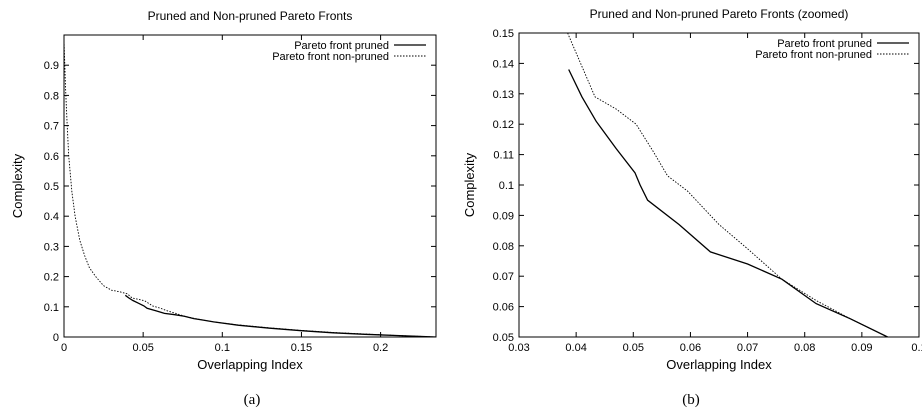  I want to click on y-tick-label: 0.8, so click(51, 96).